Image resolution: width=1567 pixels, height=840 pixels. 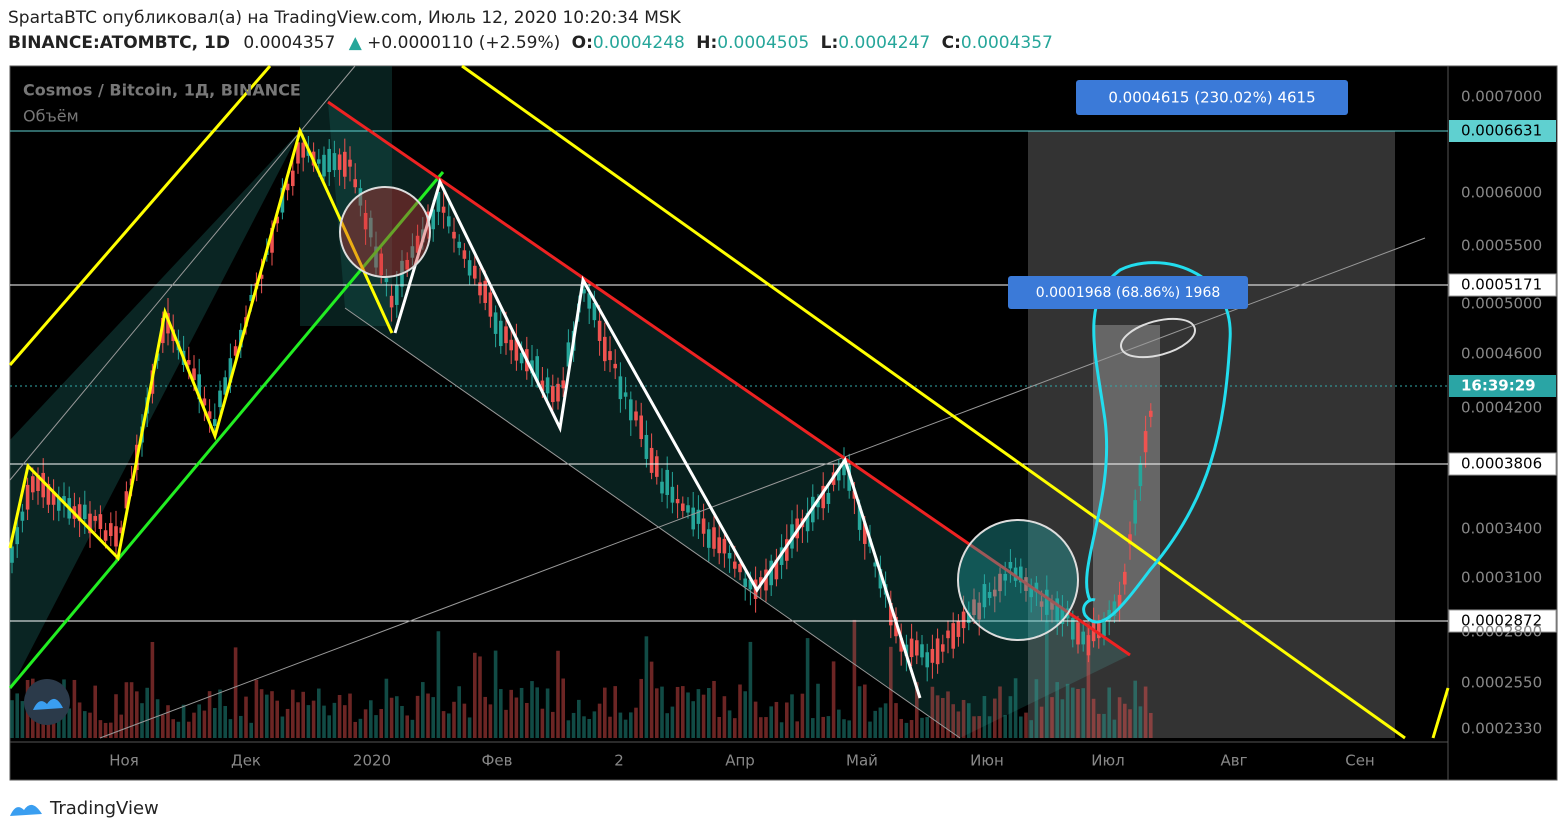 I want to click on time-label: 2, so click(x=619, y=761).